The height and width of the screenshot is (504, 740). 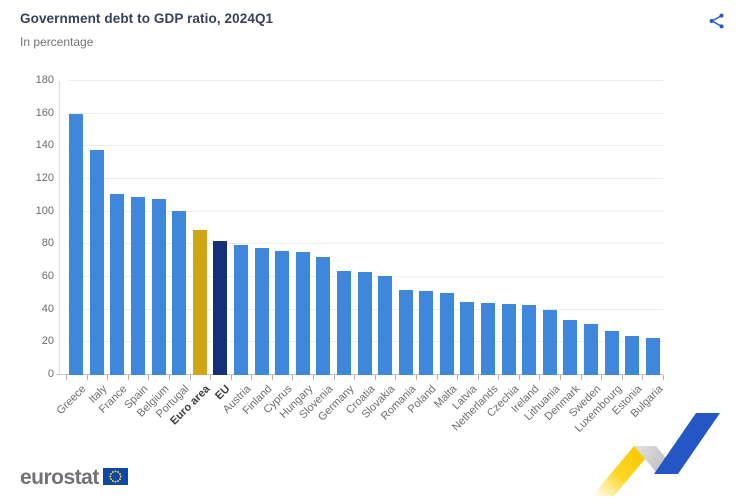 I want to click on bar-czechia, so click(x=508, y=339).